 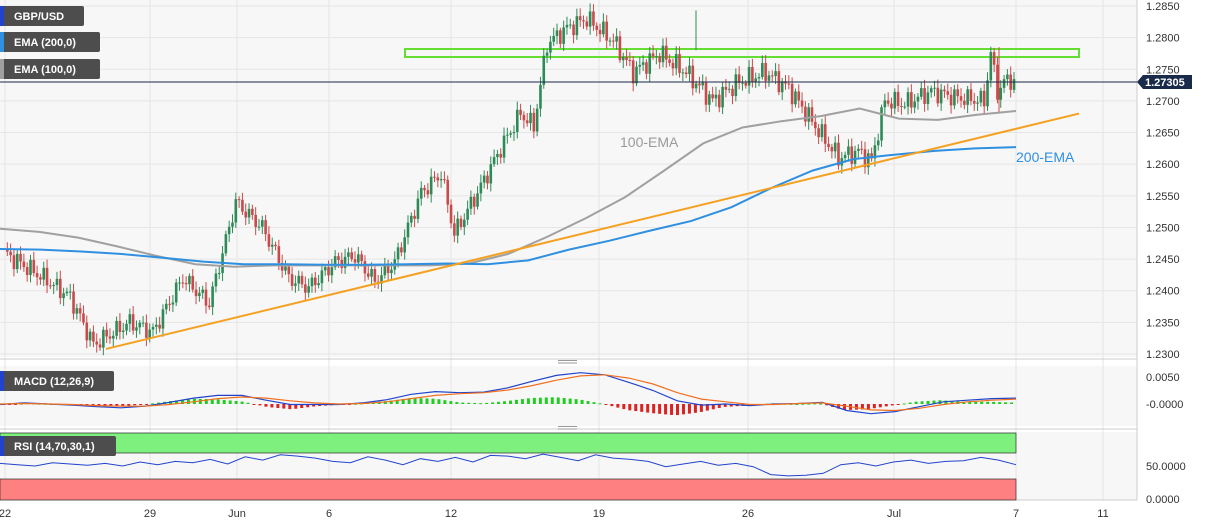 What do you see at coordinates (567, 428) in the screenshot?
I see `rsi-resize-handle` at bounding box center [567, 428].